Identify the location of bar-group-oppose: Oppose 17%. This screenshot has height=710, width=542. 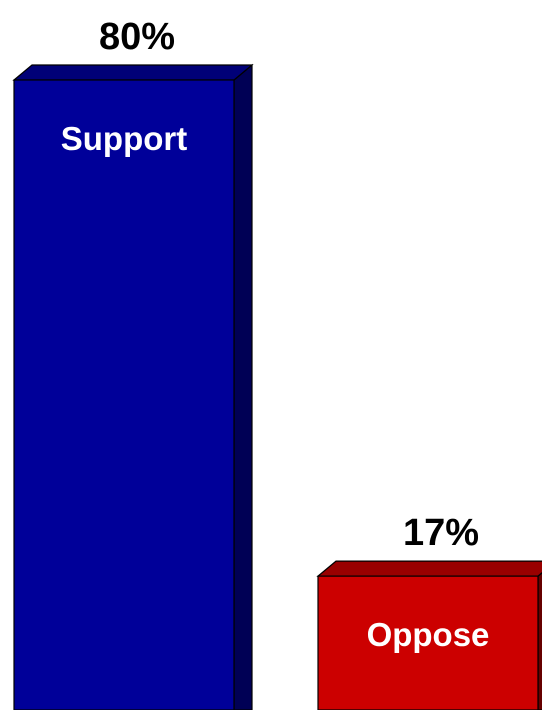
(429, 611).